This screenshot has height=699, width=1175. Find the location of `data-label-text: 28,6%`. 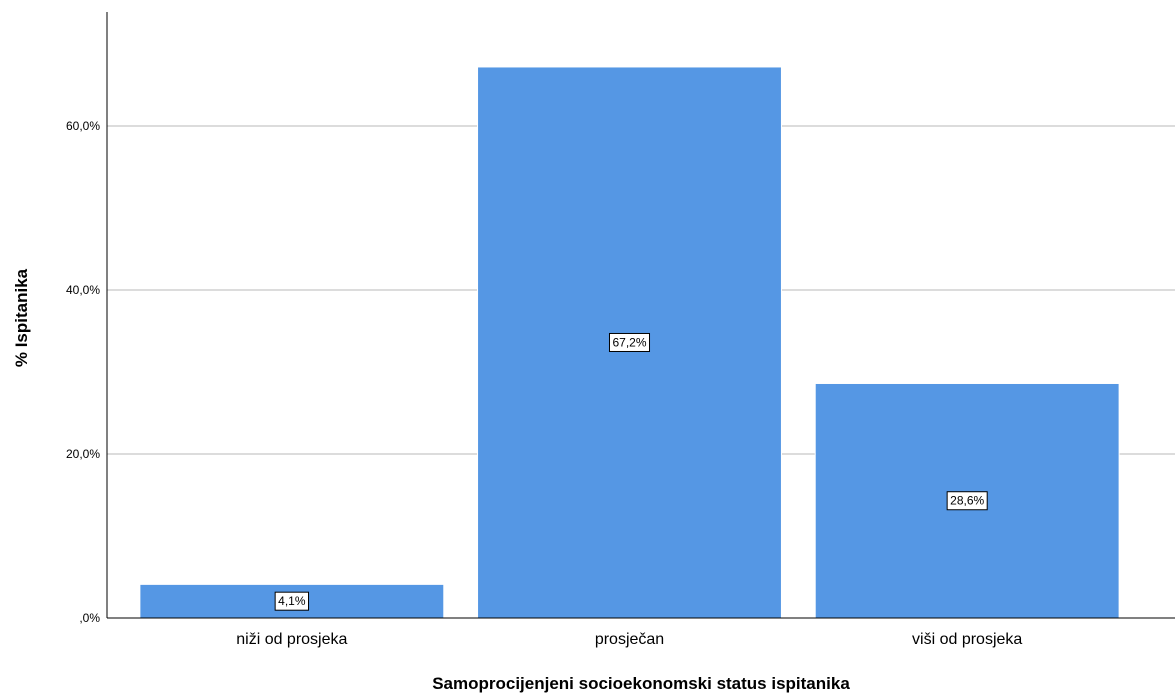

data-label-text: 28,6% is located at coordinates (967, 501).